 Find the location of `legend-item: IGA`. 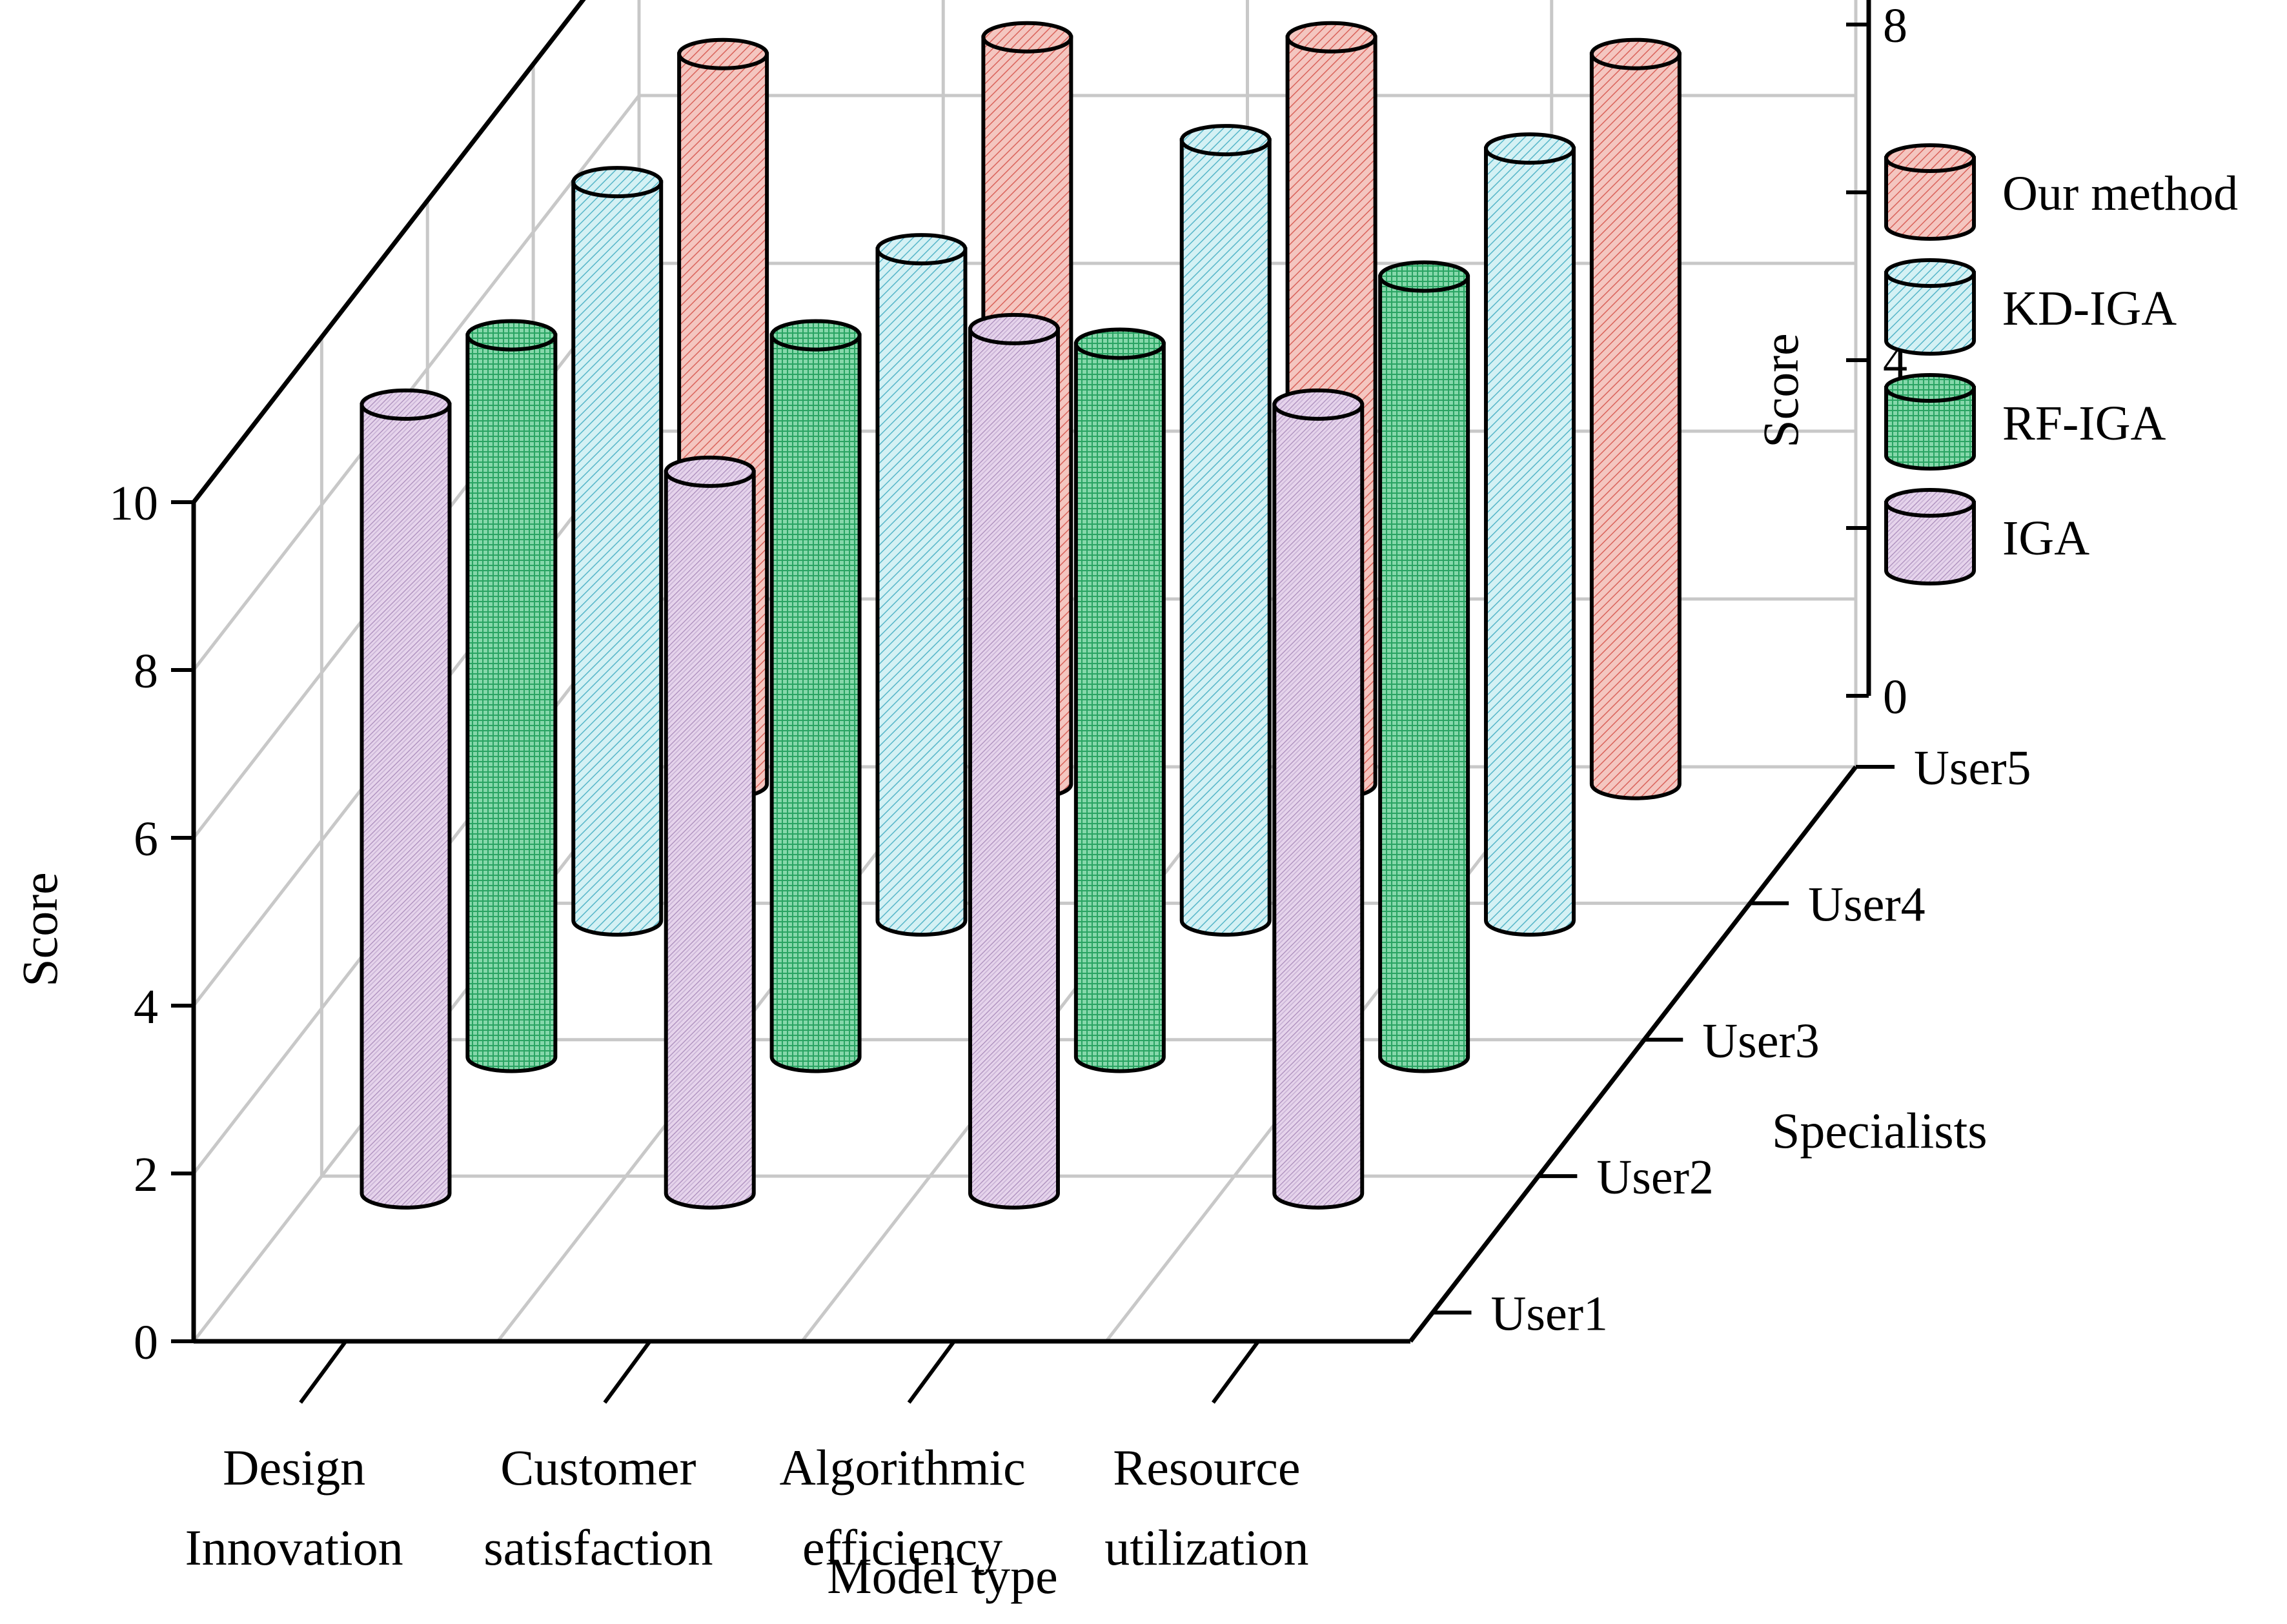

legend-item: IGA is located at coordinates (1986, 536).